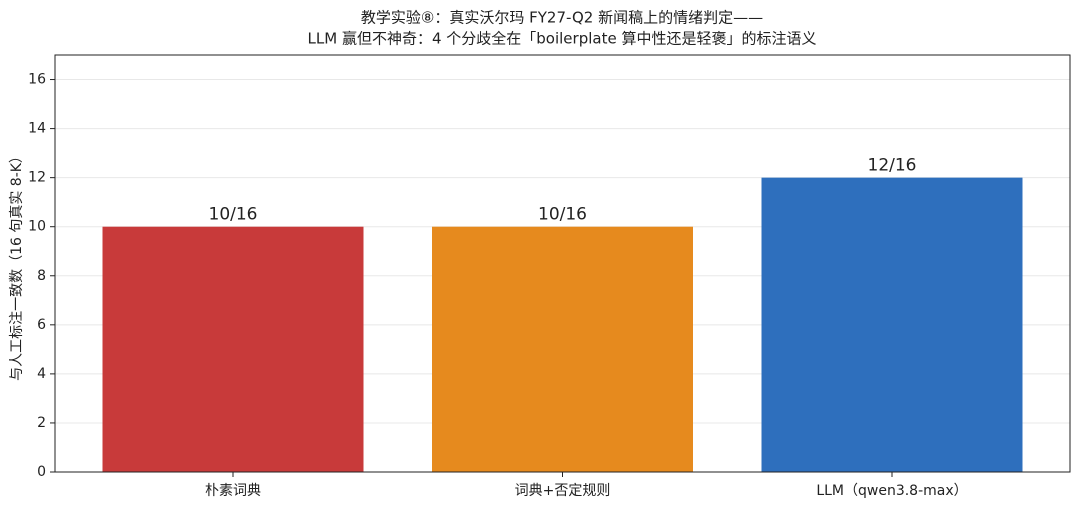  Describe the element at coordinates (41, 423) in the screenshot. I see `y-tick-label: 2` at that location.